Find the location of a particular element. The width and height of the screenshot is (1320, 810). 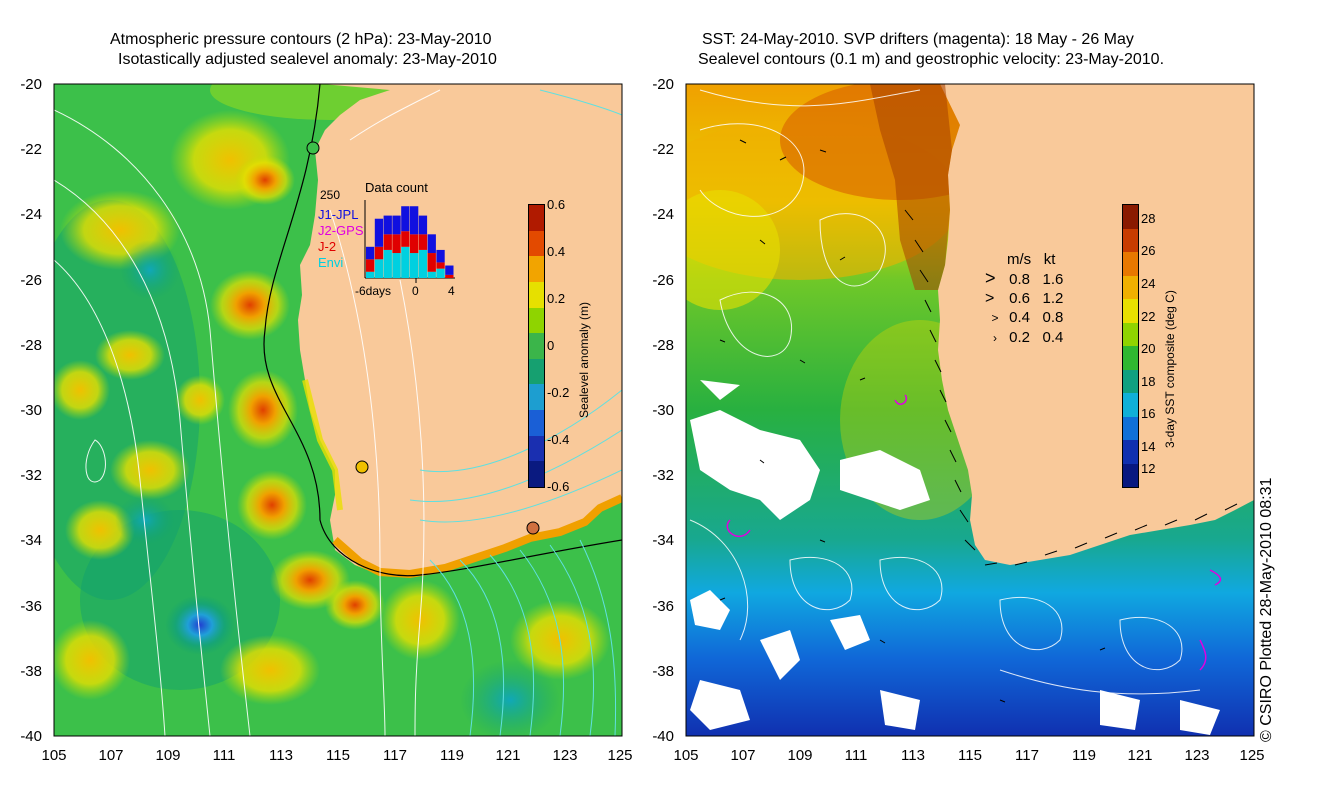

cbar-tick: 0.6 is located at coordinates (556, 204).